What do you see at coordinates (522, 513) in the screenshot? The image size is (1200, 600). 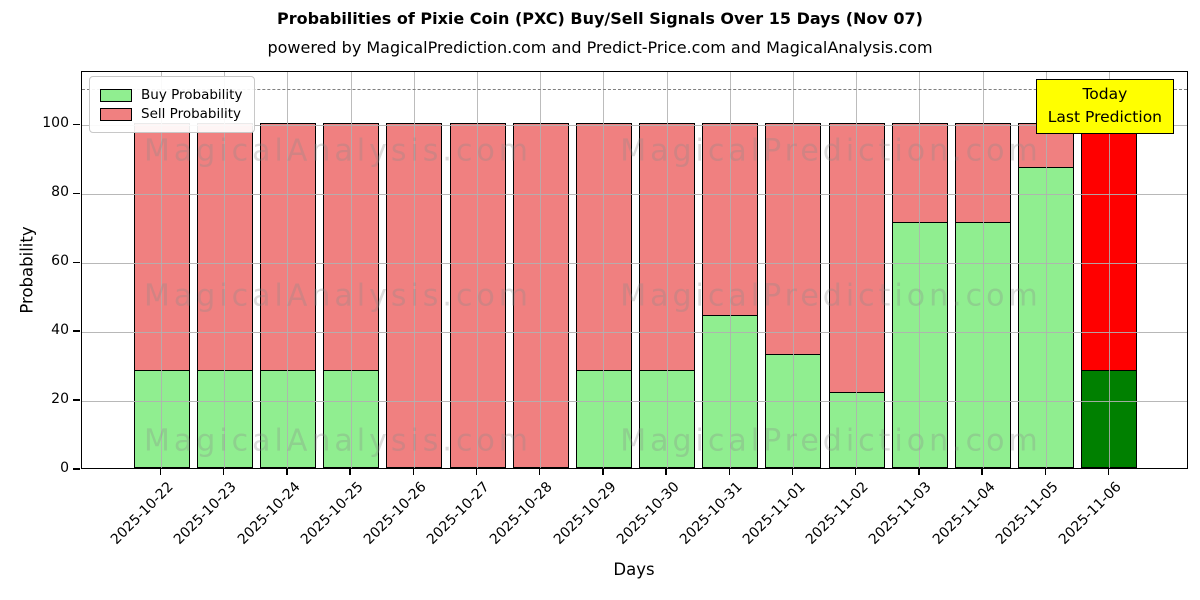 I see `x-tick-label-2025-10-28: 2025-10-28` at bounding box center [522, 513].